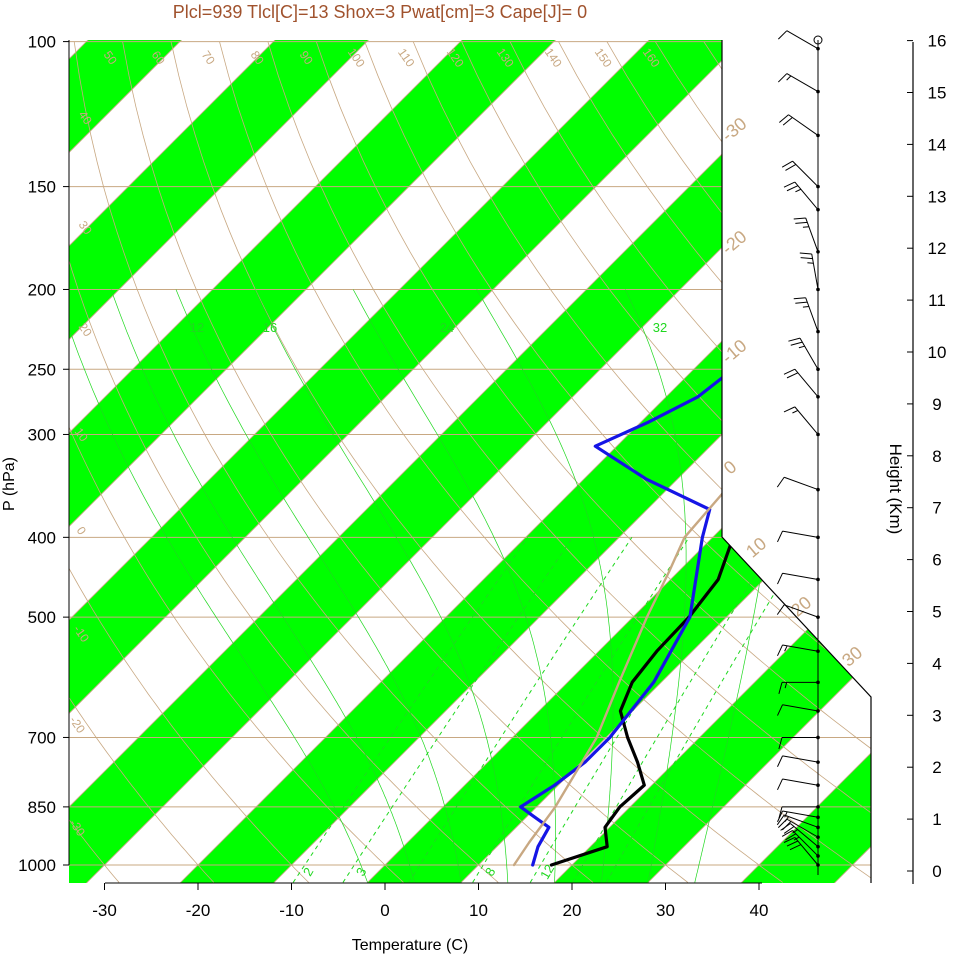 This screenshot has width=961, height=957. What do you see at coordinates (447, 327) in the screenshot?
I see `mixing-ratio-label: 24` at bounding box center [447, 327].